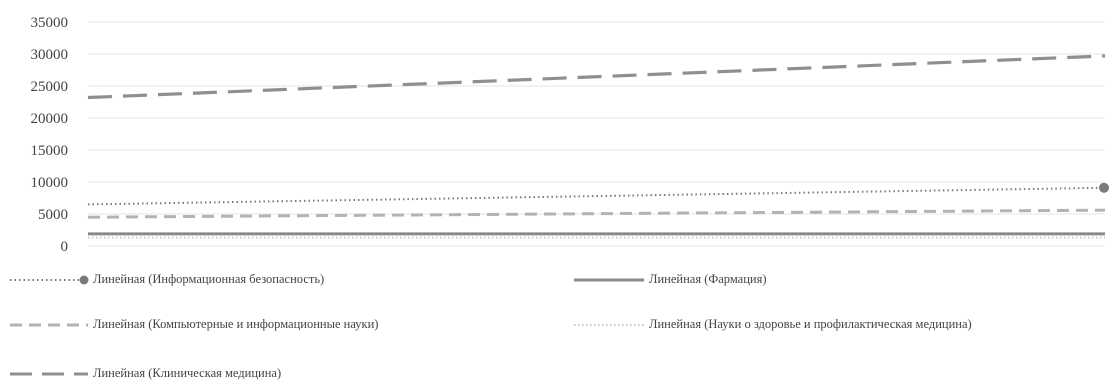 The width and height of the screenshot is (1110, 392). Describe the element at coordinates (50, 87) in the screenshot. I see `y-tick-label: 25000` at that location.